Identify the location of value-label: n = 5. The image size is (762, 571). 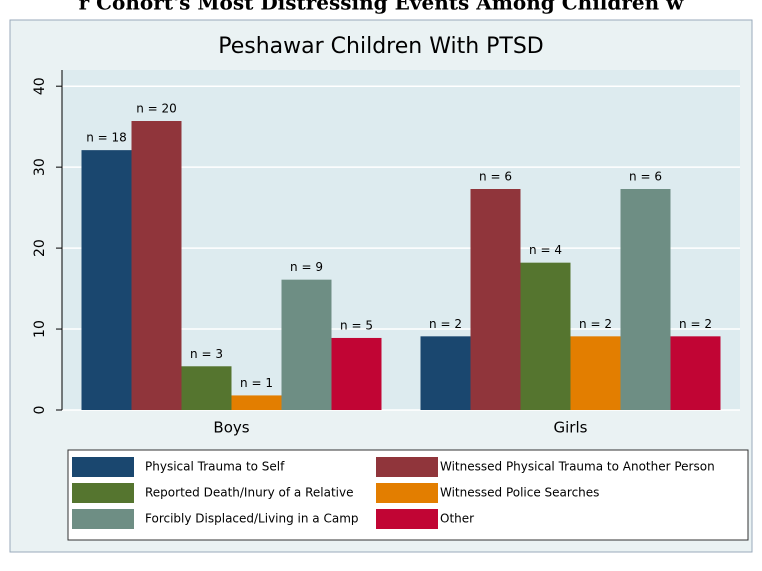
(356, 325).